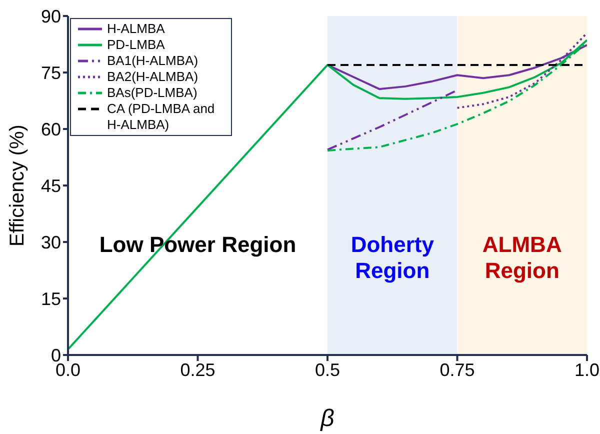  I want to click on legend-label: BA1(H-ALMBA), so click(152, 61).